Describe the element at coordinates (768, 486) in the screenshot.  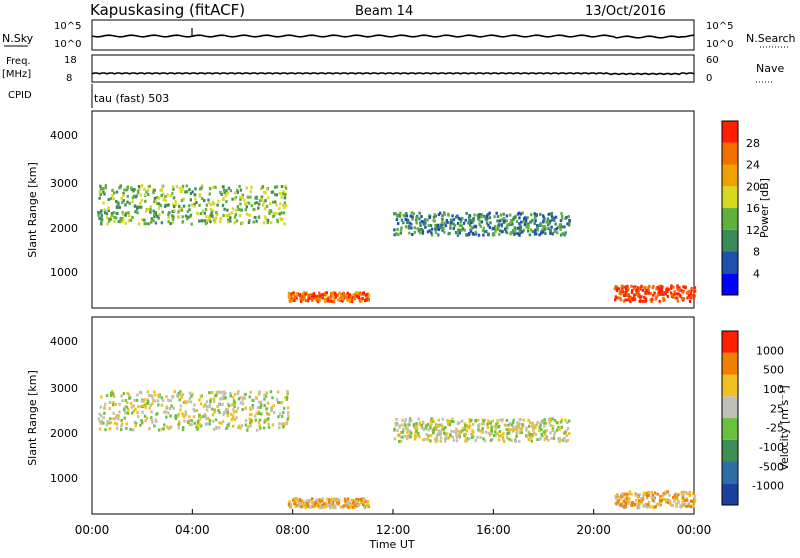
I see `velocity-colorbar-tick: -1000` at that location.